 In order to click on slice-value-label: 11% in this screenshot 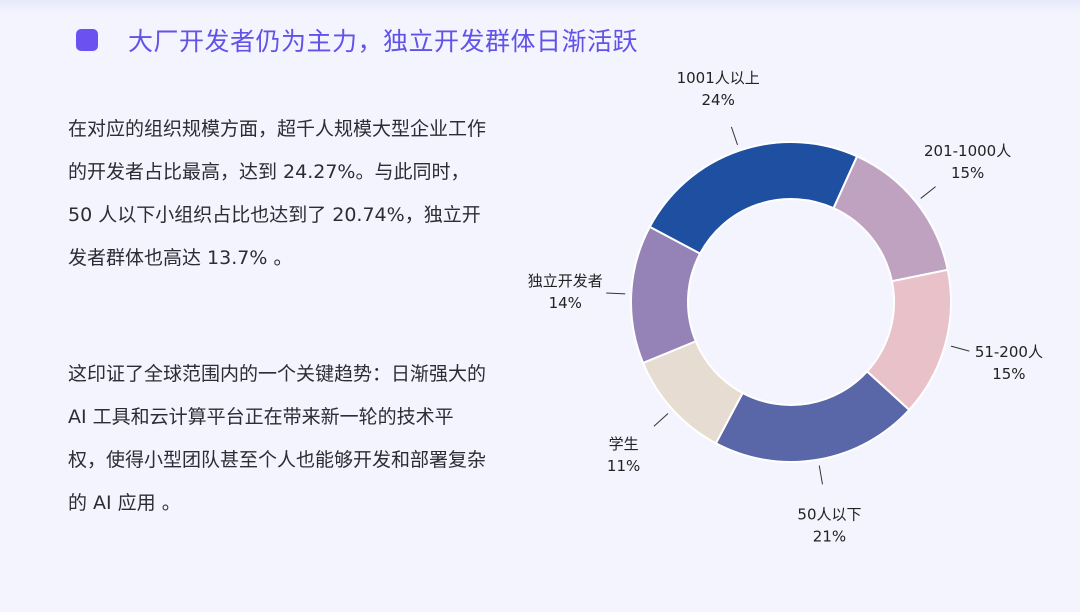, I will do `click(623, 466)`.